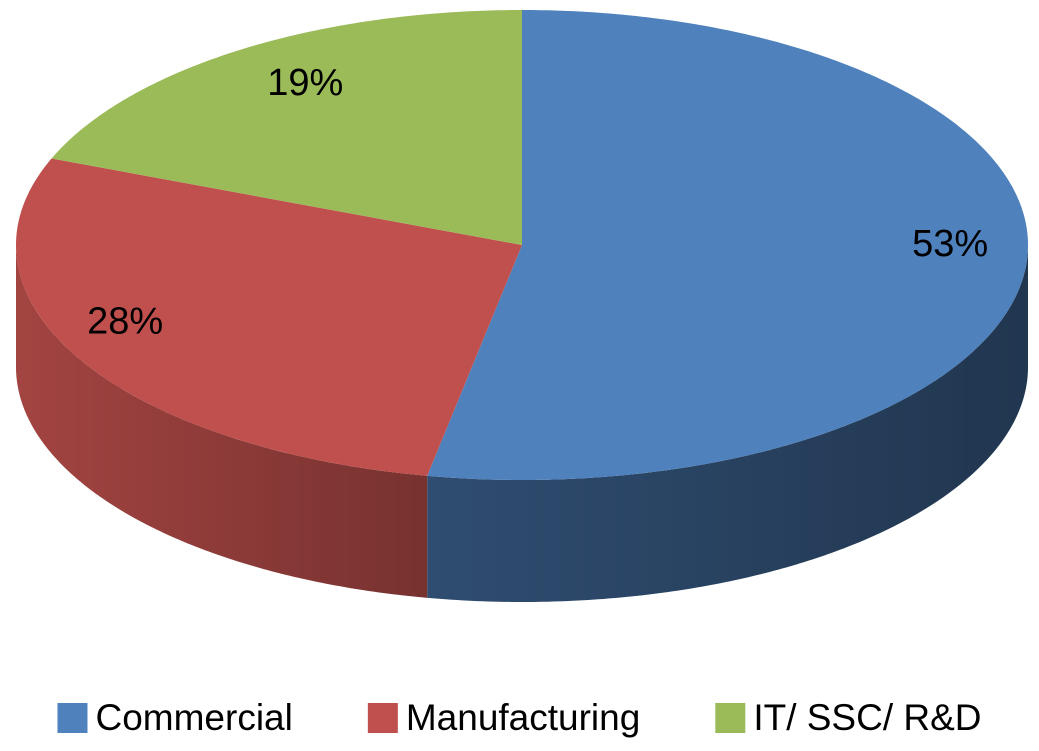 The width and height of the screenshot is (1039, 751). Describe the element at coordinates (125, 321) in the screenshot. I see `data-label: 28%` at that location.